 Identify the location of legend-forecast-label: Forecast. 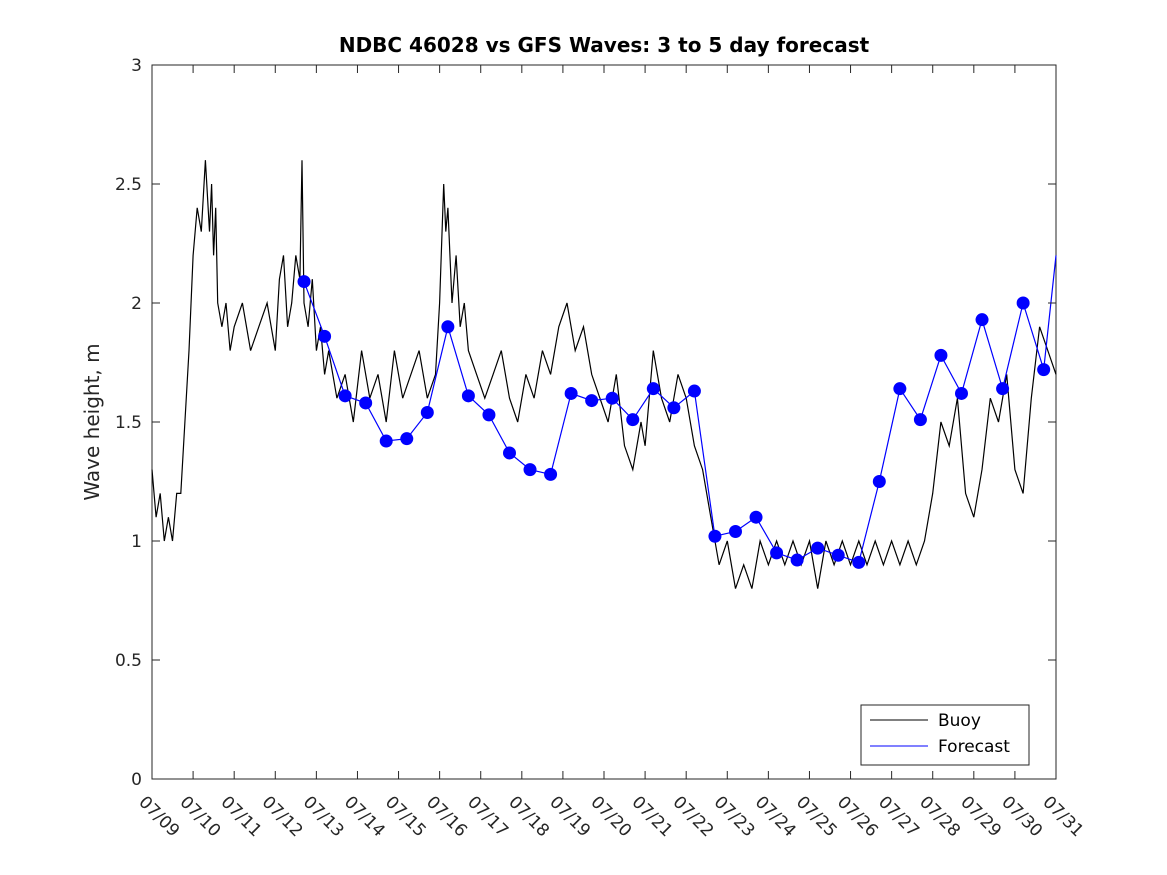
(974, 747).